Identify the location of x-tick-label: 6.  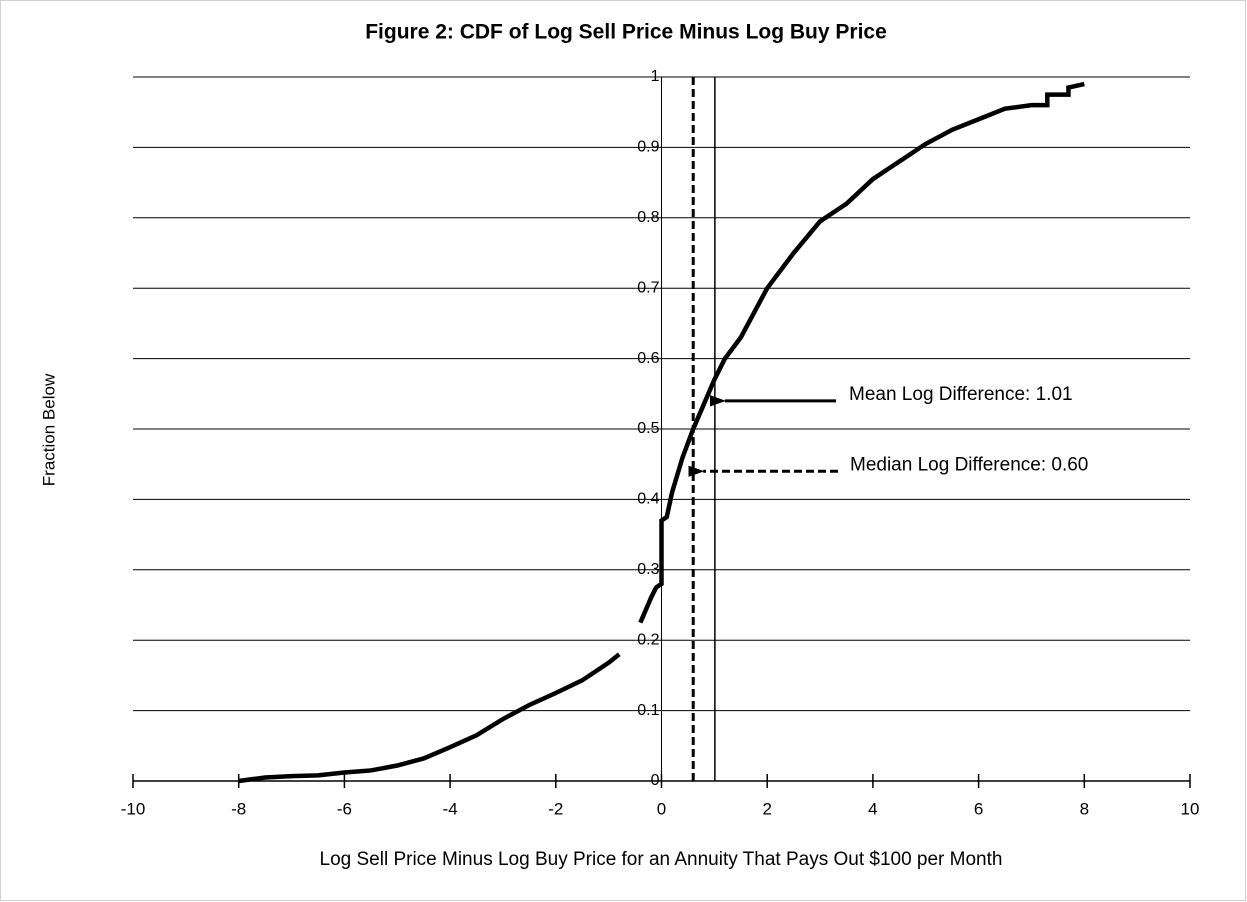
(978, 808).